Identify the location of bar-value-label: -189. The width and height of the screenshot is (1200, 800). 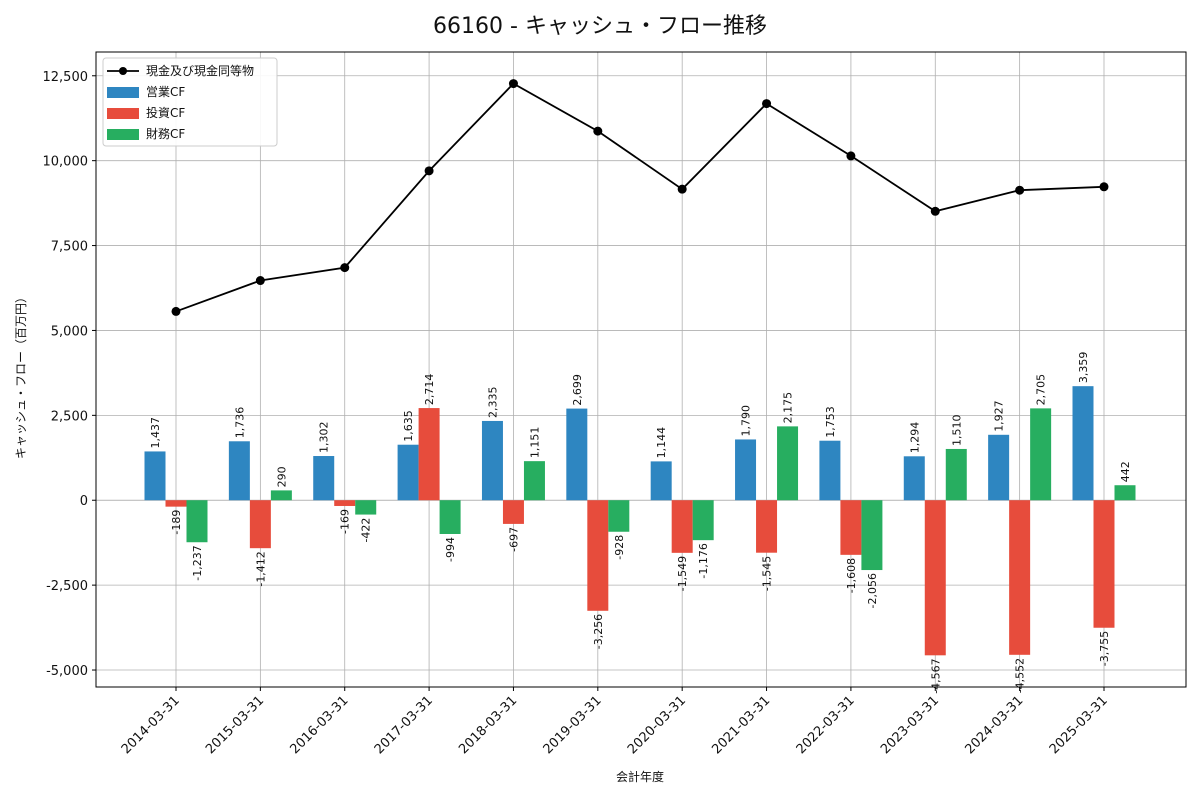
(176, 522).